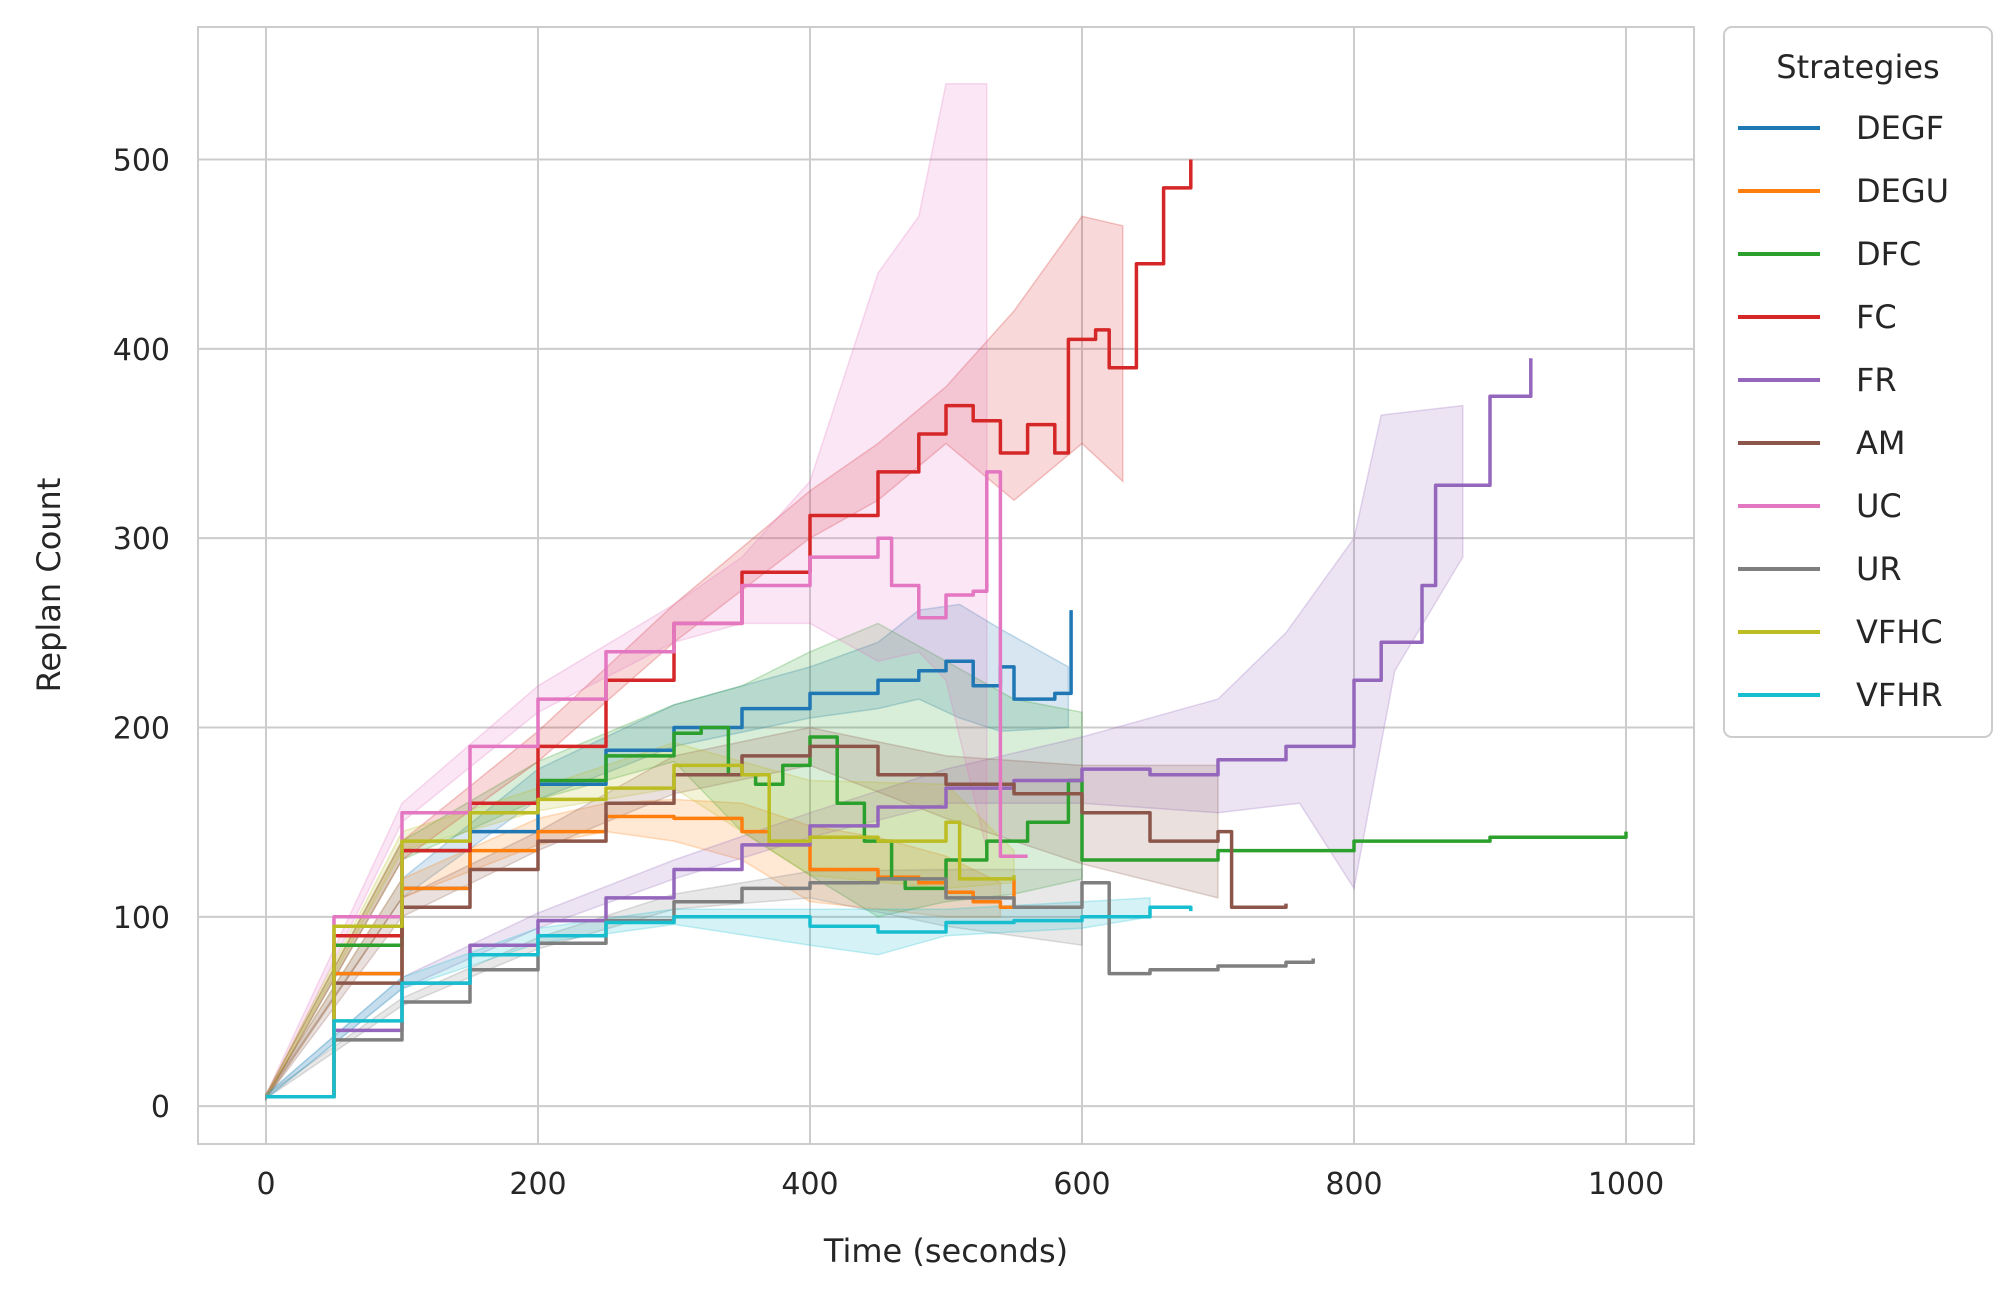  Describe the element at coordinates (1081, 1184) in the screenshot. I see `x-tick-label: 600` at that location.